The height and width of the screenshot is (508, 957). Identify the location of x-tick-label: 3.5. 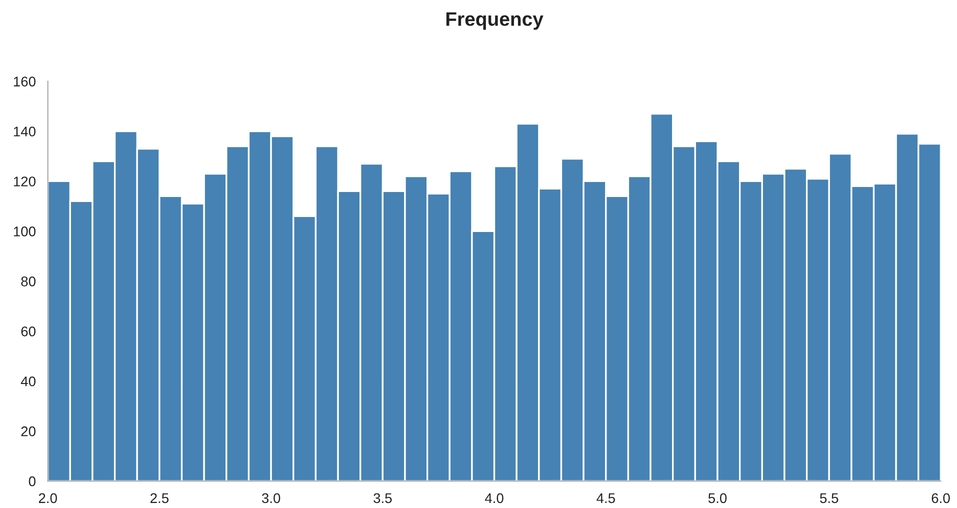
(383, 498).